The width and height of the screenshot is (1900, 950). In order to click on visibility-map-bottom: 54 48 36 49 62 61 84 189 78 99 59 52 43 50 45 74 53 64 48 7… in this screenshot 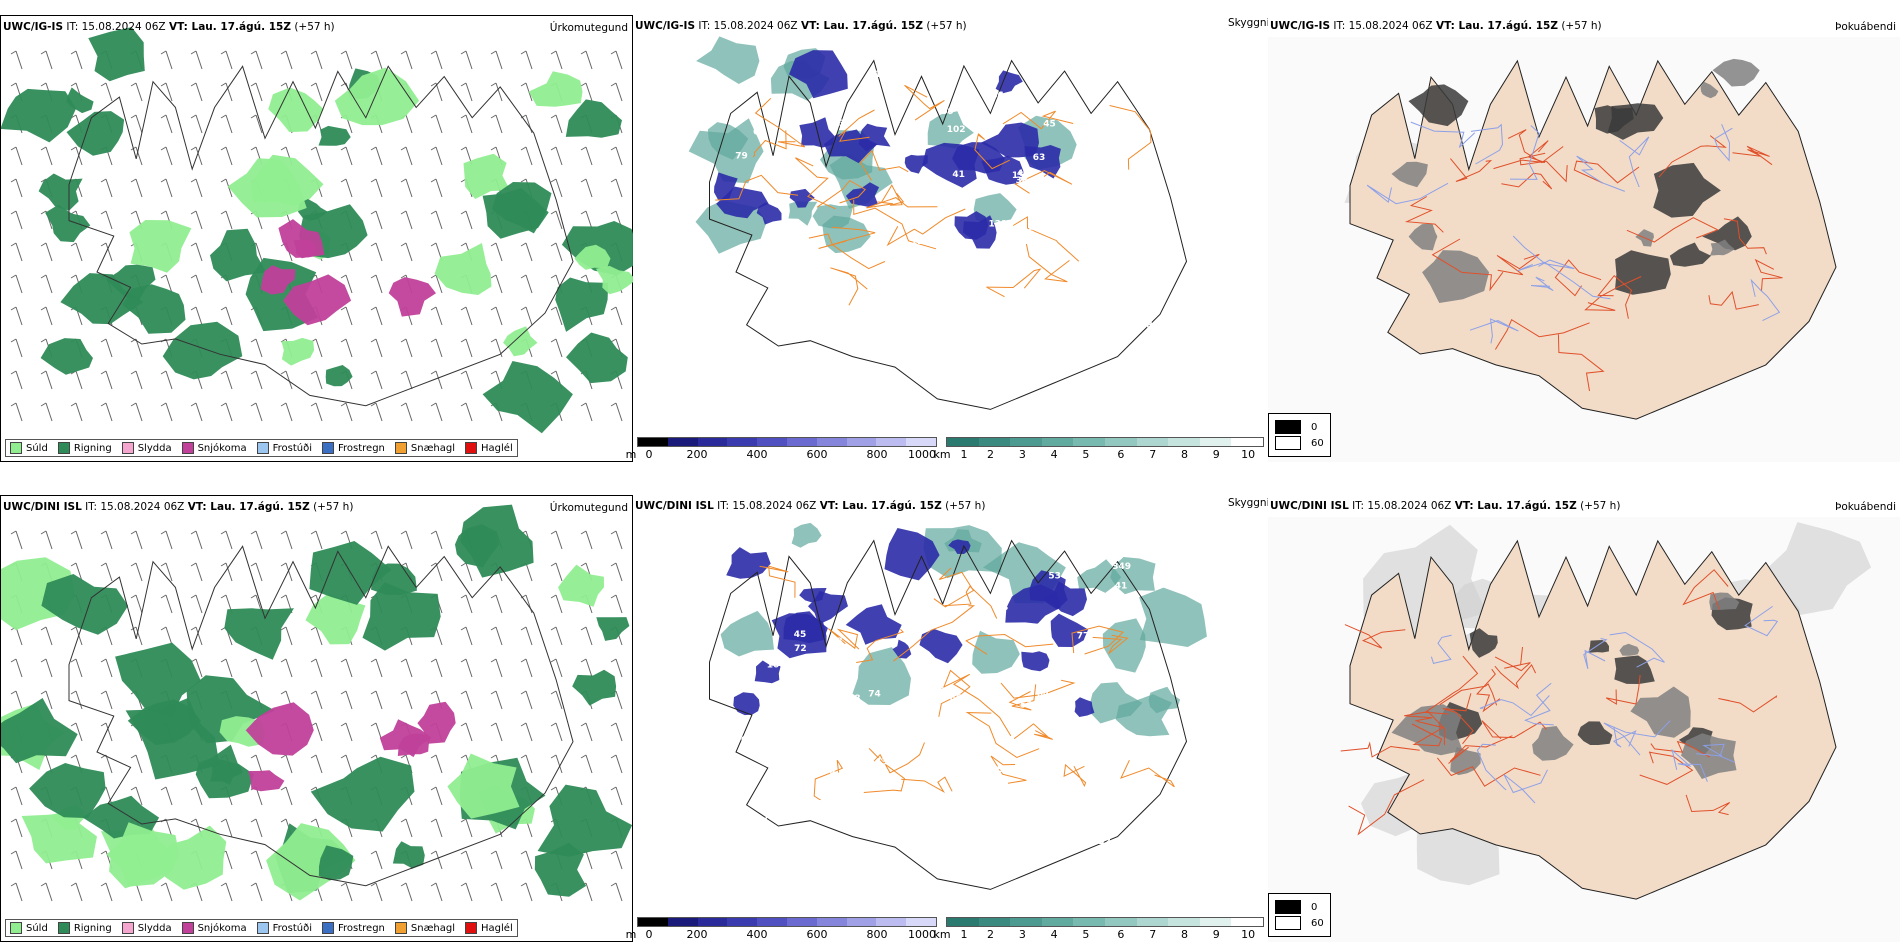, I will do `click(958, 706)`.